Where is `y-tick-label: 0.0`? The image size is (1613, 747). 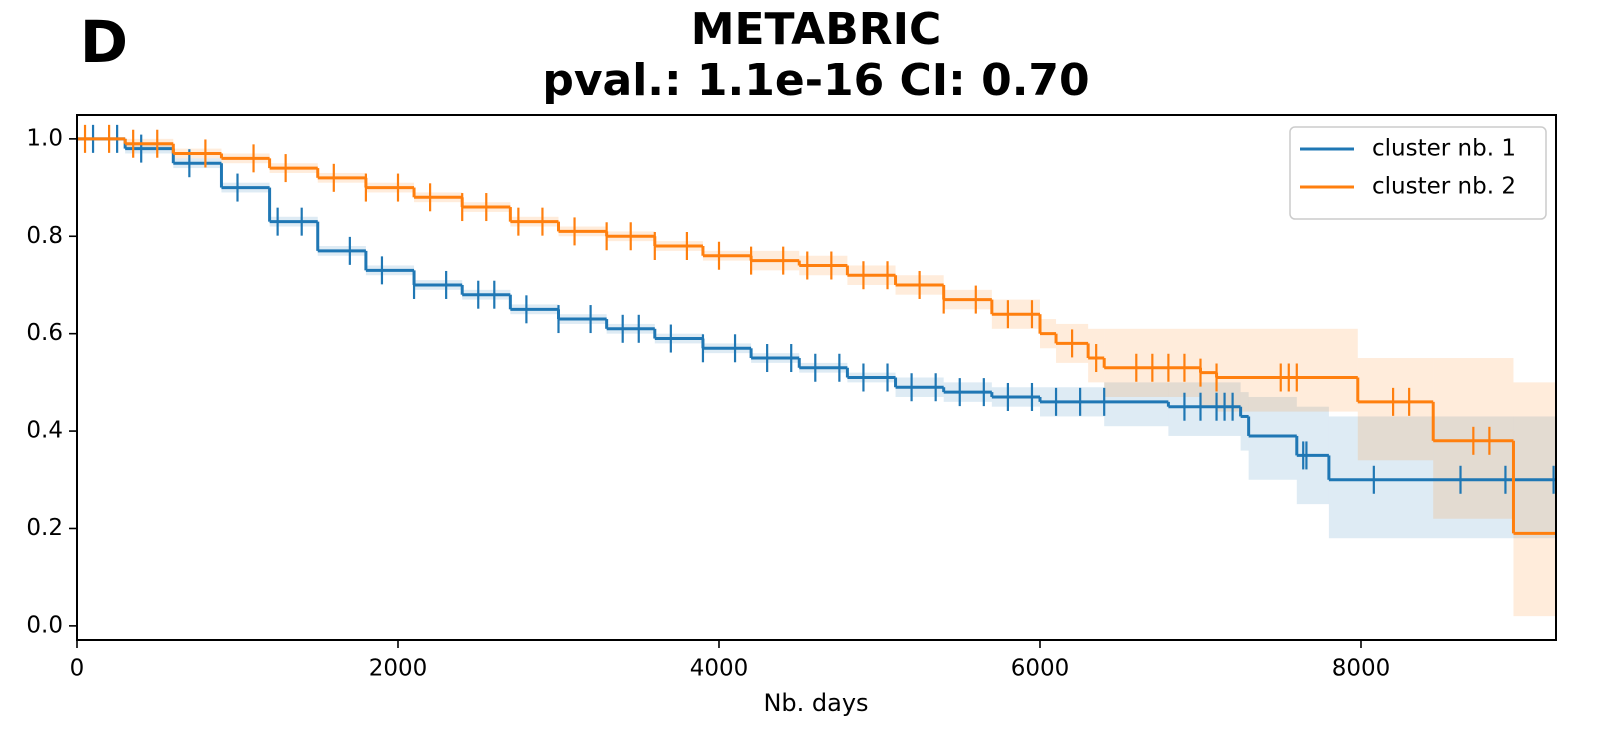
y-tick-label: 0.0 is located at coordinates (44, 625).